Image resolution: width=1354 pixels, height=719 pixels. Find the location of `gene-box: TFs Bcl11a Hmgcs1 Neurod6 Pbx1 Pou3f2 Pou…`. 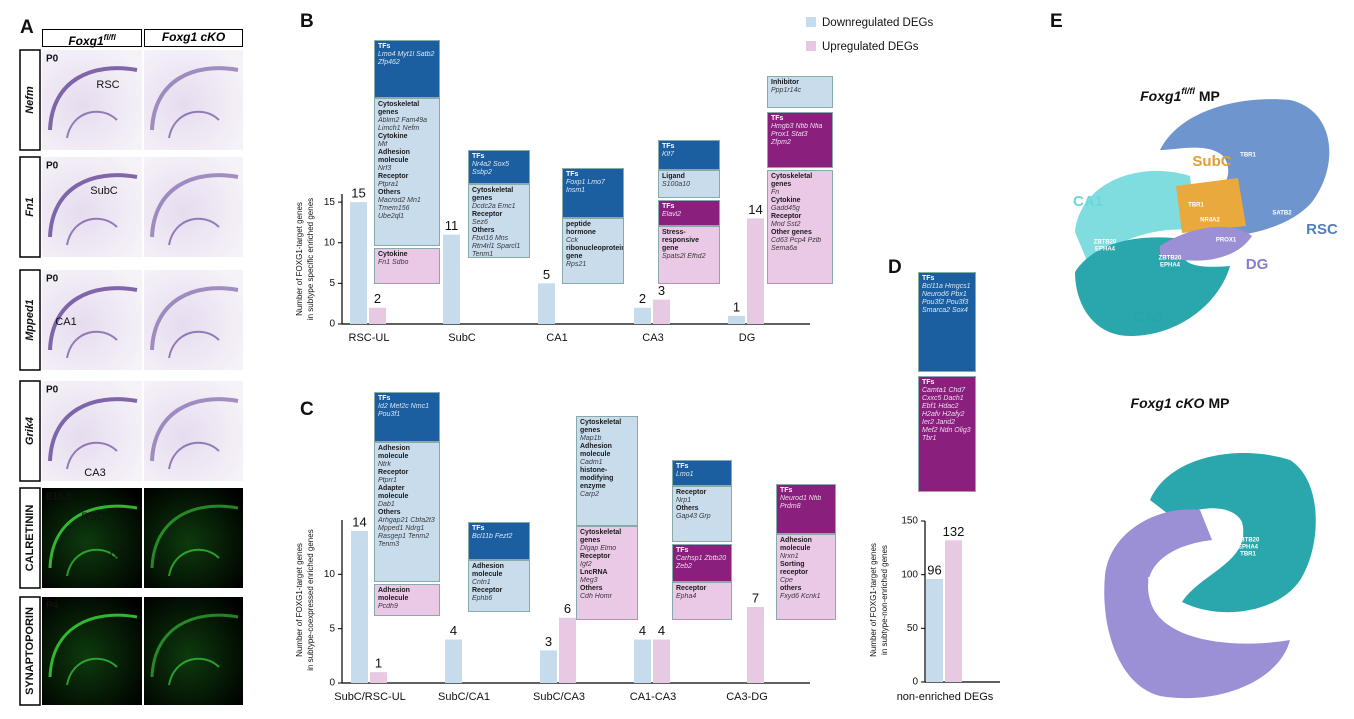

gene-box: TFs Bcl11a Hmgcs1 Neurod6 Pbx1 Pou3f2 Pou… is located at coordinates (947, 322).